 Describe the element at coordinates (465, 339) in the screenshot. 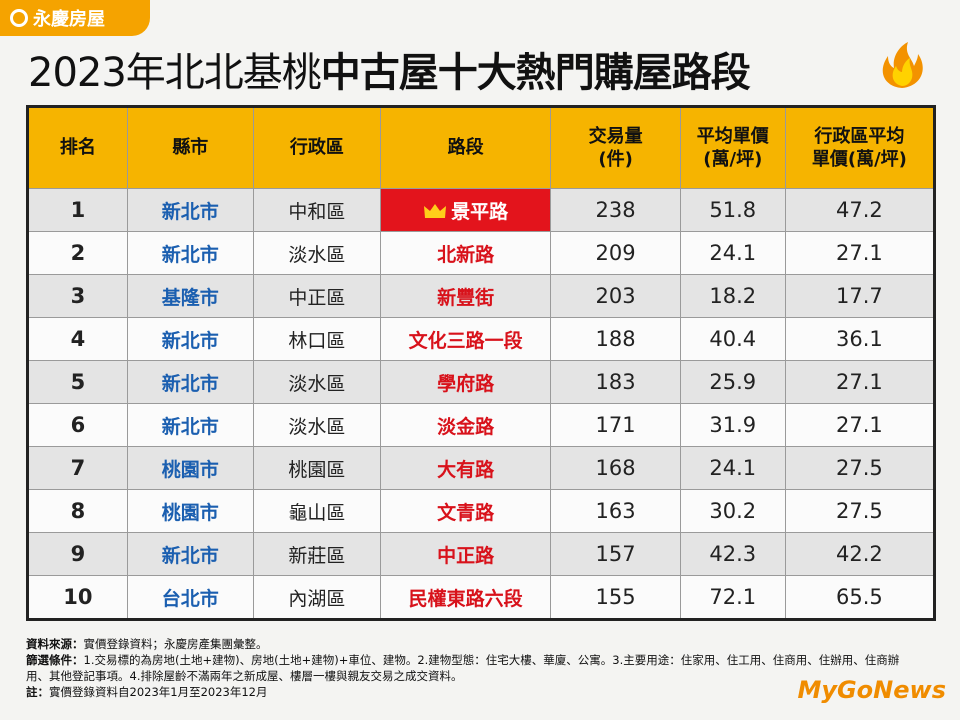

I see `cell: 文化三路一段` at that location.